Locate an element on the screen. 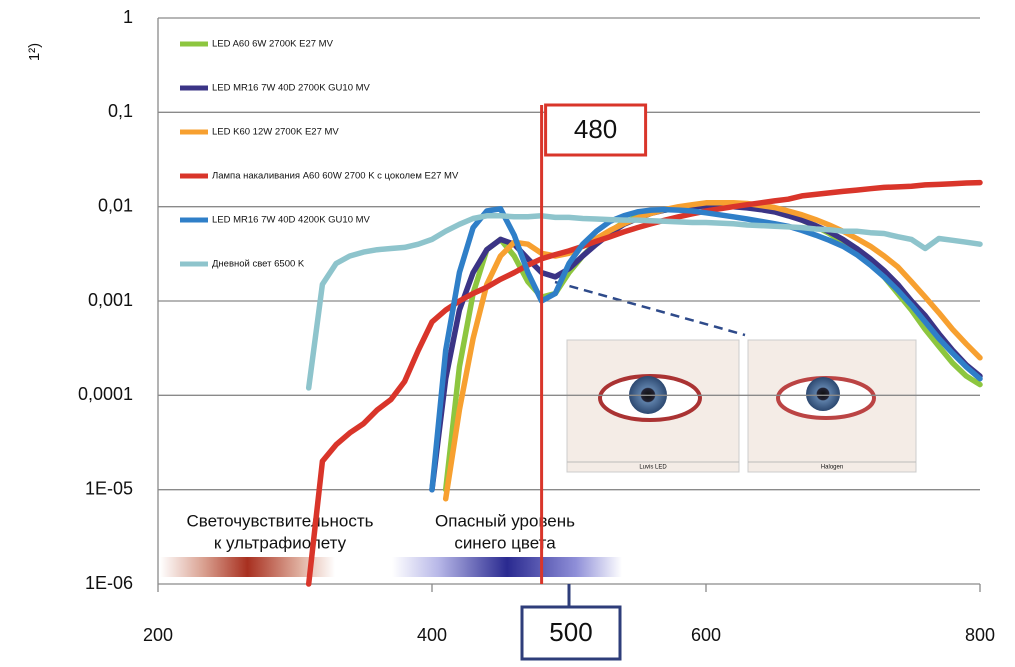  y-tick-label: 1E-05 is located at coordinates (109, 488).